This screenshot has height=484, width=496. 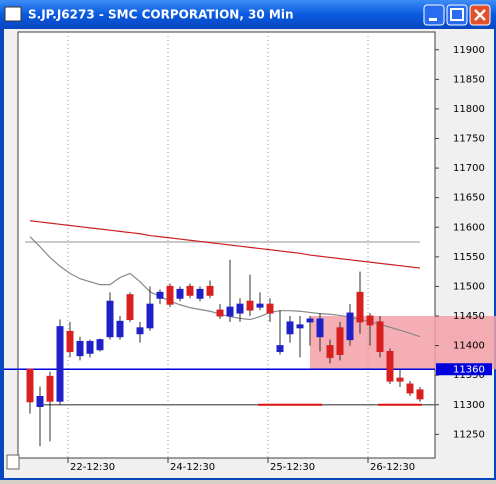 I want to click on y-tick-label: 11800, so click(x=469, y=109).